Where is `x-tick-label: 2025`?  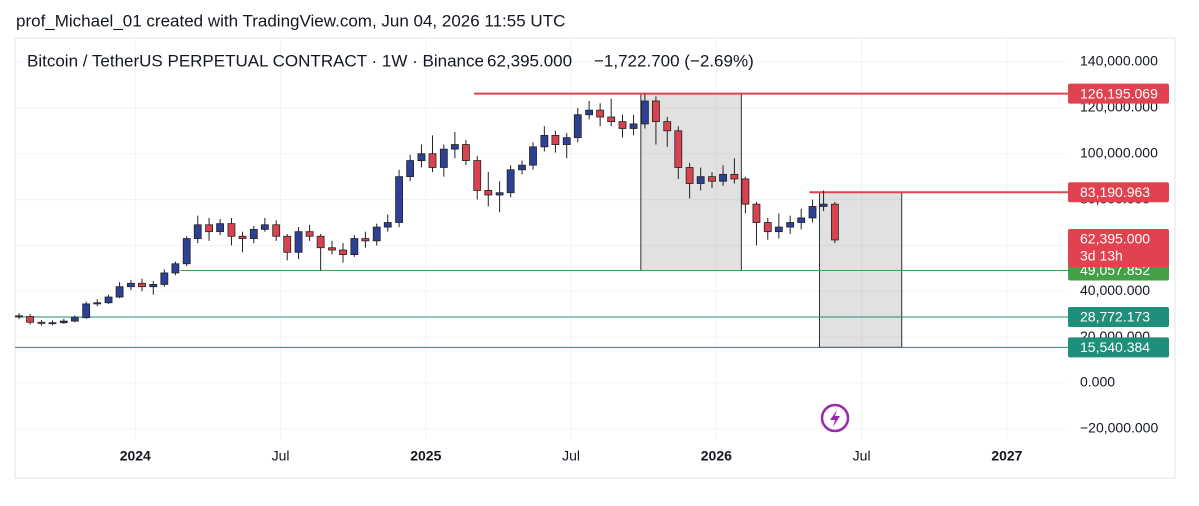
x-tick-label: 2025 is located at coordinates (425, 456).